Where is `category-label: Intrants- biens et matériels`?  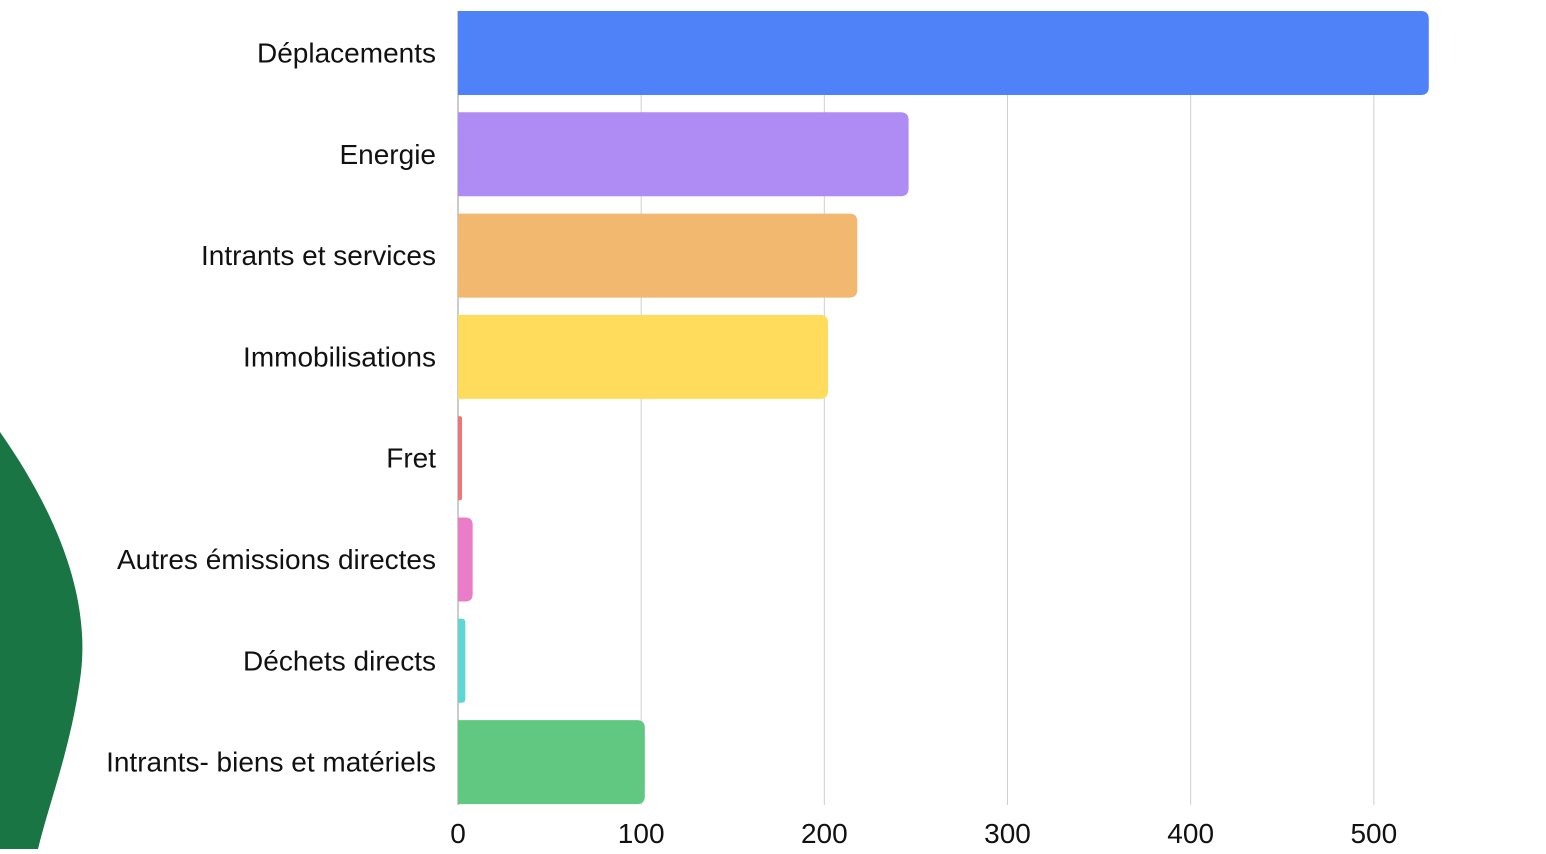 category-label: Intrants- biens et matériels is located at coordinates (271, 762).